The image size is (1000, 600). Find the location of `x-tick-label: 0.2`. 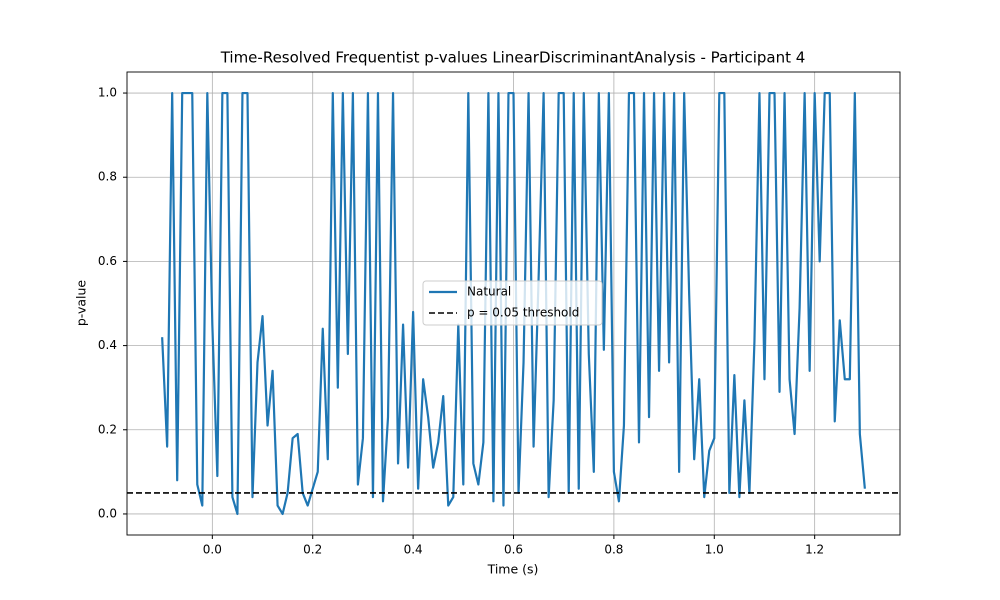

x-tick-label: 0.2 is located at coordinates (312, 550).